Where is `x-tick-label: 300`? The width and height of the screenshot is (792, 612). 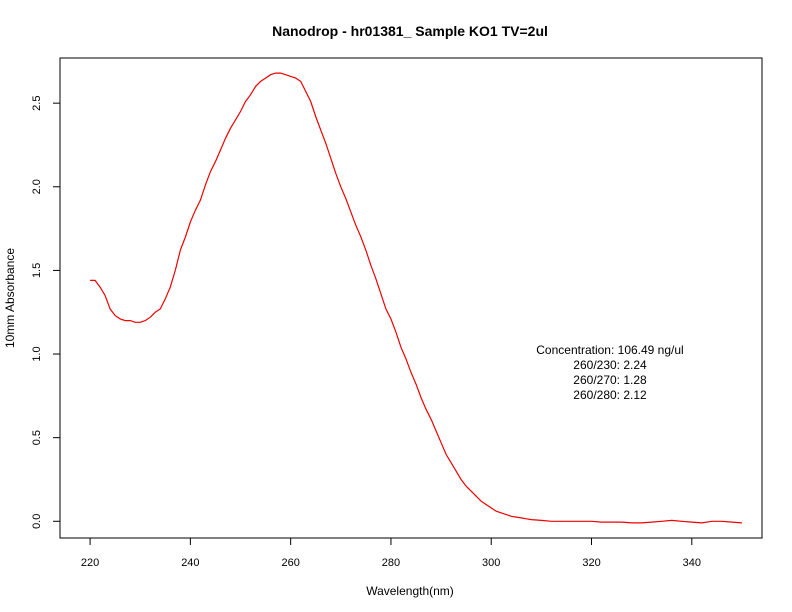 x-tick-label: 300 is located at coordinates (491, 563).